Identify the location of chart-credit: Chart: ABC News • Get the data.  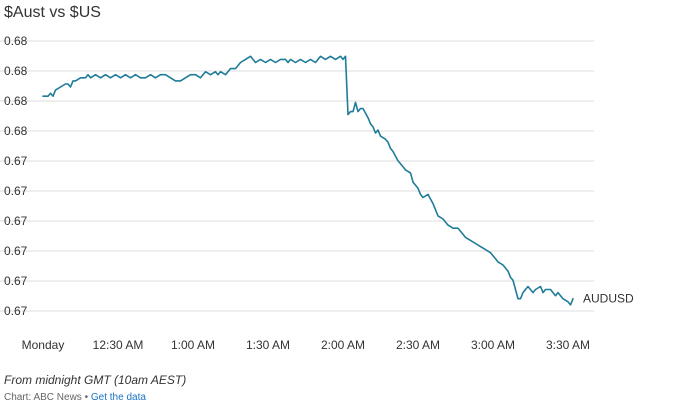
(75, 397).